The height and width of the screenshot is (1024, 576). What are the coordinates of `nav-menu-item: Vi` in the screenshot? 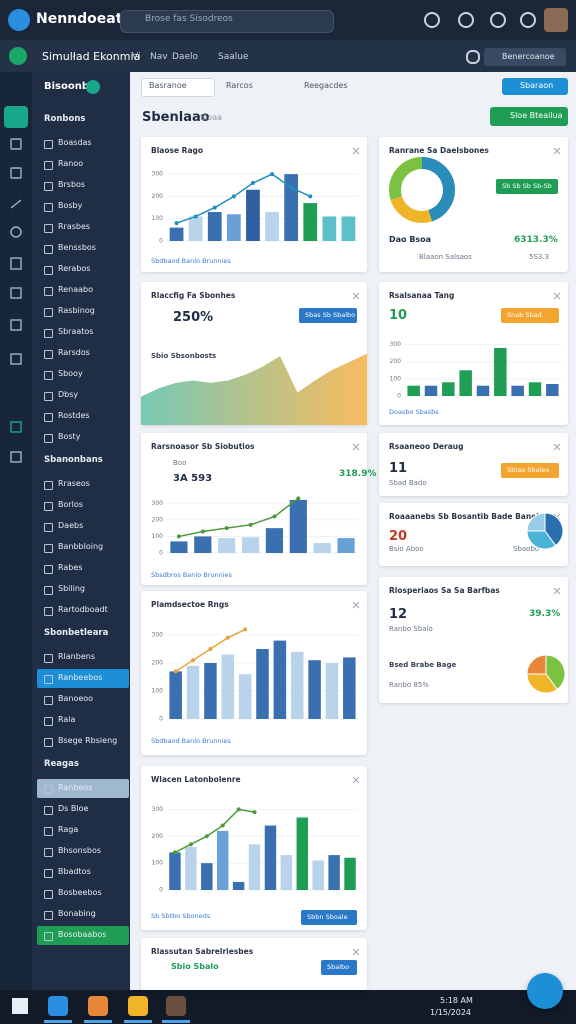 It's located at (136, 57).